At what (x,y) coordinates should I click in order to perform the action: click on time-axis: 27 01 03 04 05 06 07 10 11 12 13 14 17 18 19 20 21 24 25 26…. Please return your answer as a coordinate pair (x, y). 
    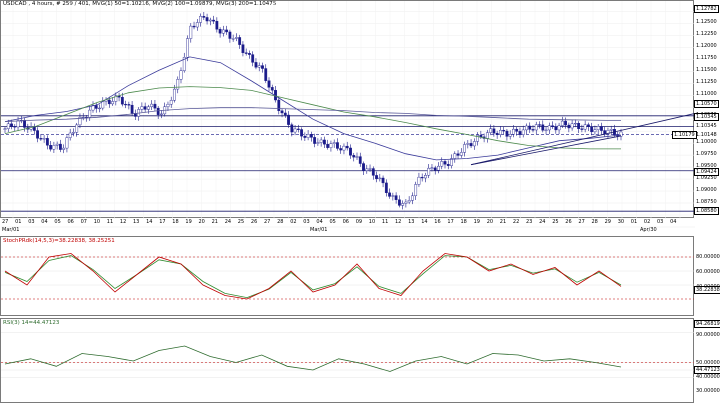
    Looking at the image, I should click on (347, 227).